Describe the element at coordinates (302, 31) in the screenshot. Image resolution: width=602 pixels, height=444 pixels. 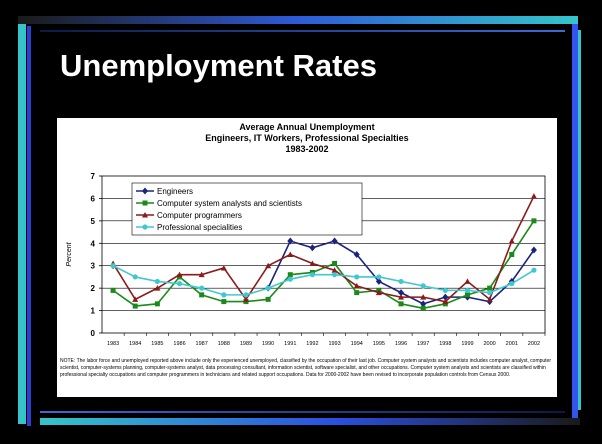
I see `frame-top-inner-line` at that location.